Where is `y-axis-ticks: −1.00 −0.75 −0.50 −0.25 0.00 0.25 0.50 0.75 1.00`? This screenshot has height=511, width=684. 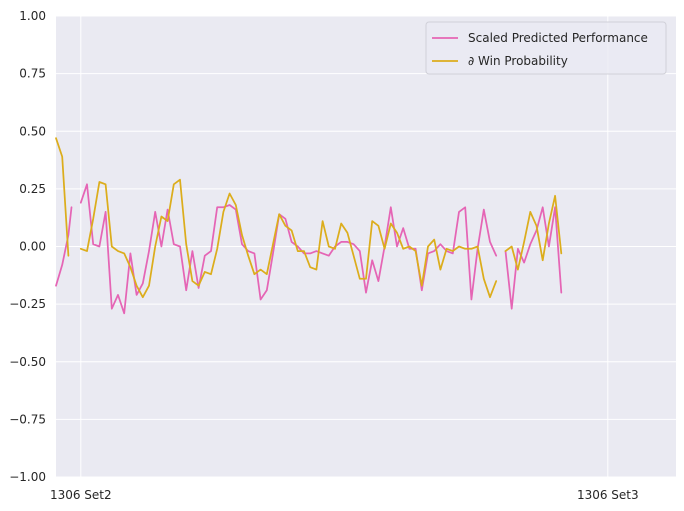 y-axis-ticks: −1.00 −0.75 −0.50 −0.25 0.00 0.25 0.50 0.75 1.00 is located at coordinates (27, 246).